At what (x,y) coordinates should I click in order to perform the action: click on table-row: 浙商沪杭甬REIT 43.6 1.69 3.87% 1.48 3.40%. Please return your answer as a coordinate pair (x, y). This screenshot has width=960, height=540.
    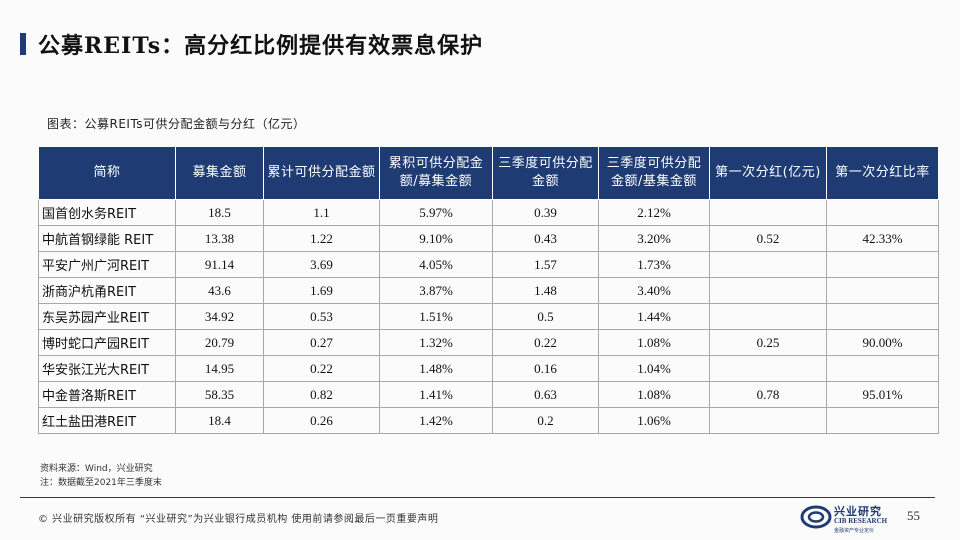
    Looking at the image, I should click on (488, 290).